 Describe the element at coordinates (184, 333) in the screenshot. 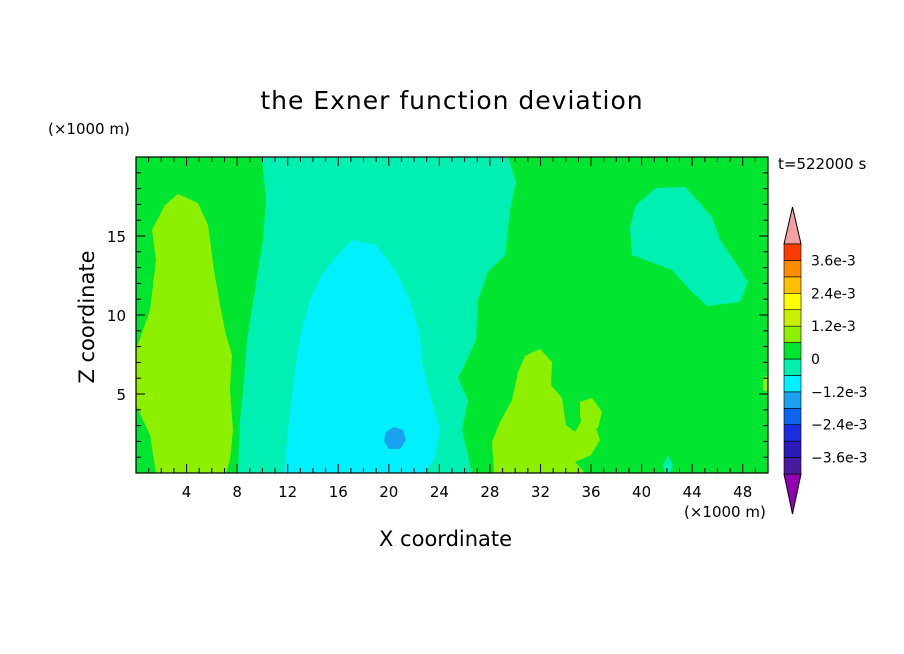

I see `field-positive-left-column` at that location.